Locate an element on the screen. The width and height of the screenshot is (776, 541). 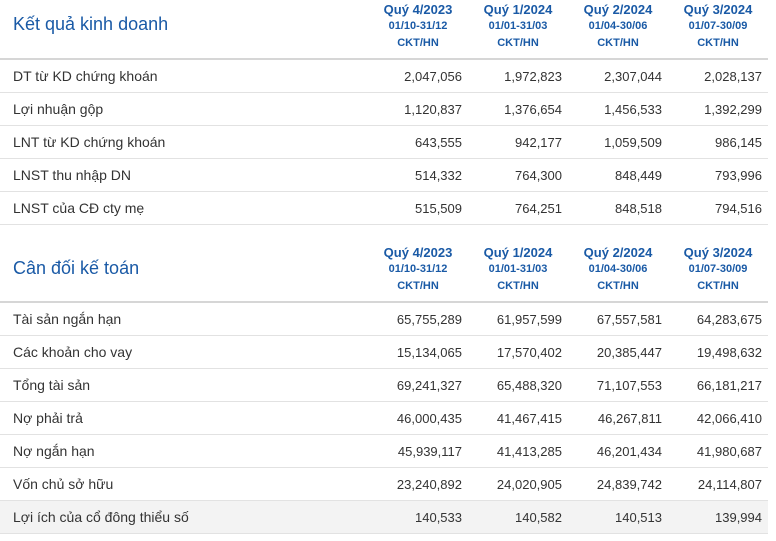
cell-value: 65,755,289 is located at coordinates (429, 319).